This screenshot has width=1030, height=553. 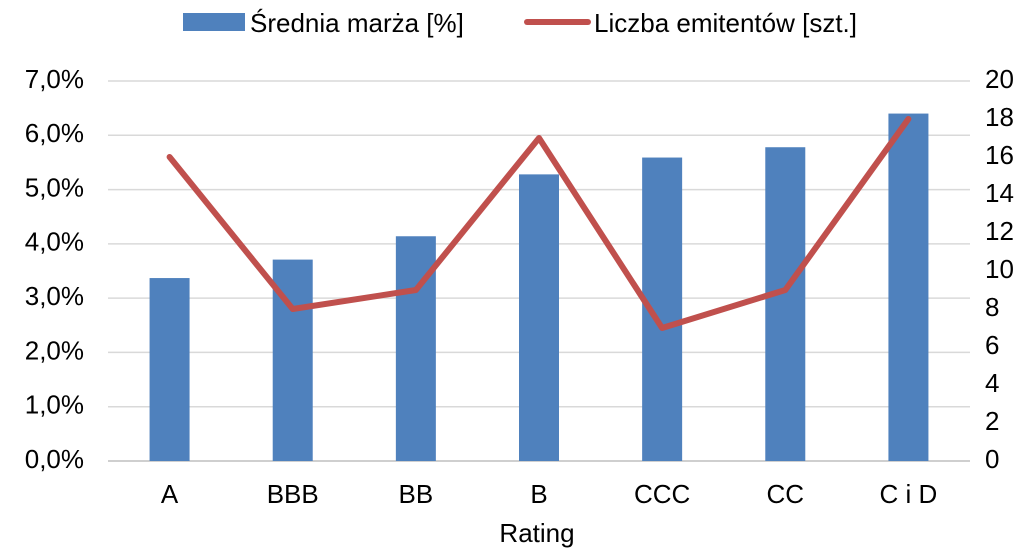 I want to click on right-tick-label: 0, so click(x=992, y=459).